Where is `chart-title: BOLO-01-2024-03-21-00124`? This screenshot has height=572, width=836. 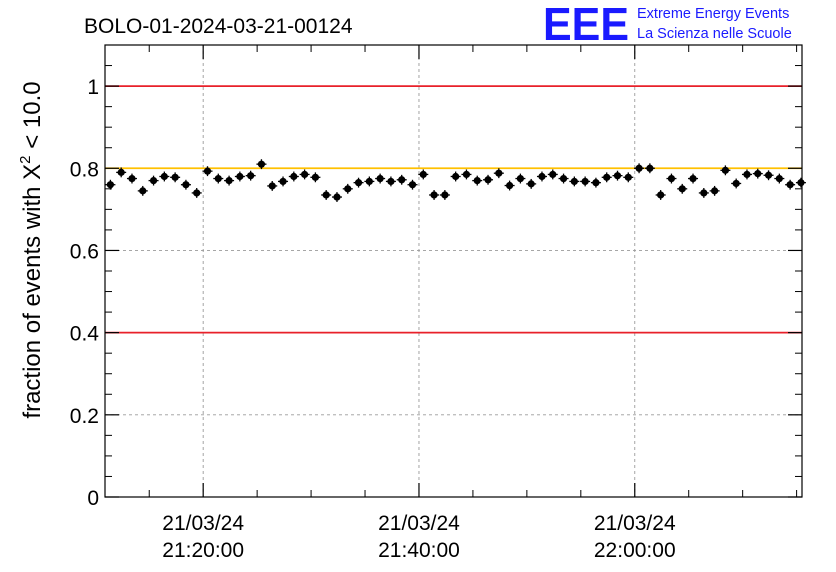
chart-title: BOLO-01-2024-03-21-00124 is located at coordinates (218, 26).